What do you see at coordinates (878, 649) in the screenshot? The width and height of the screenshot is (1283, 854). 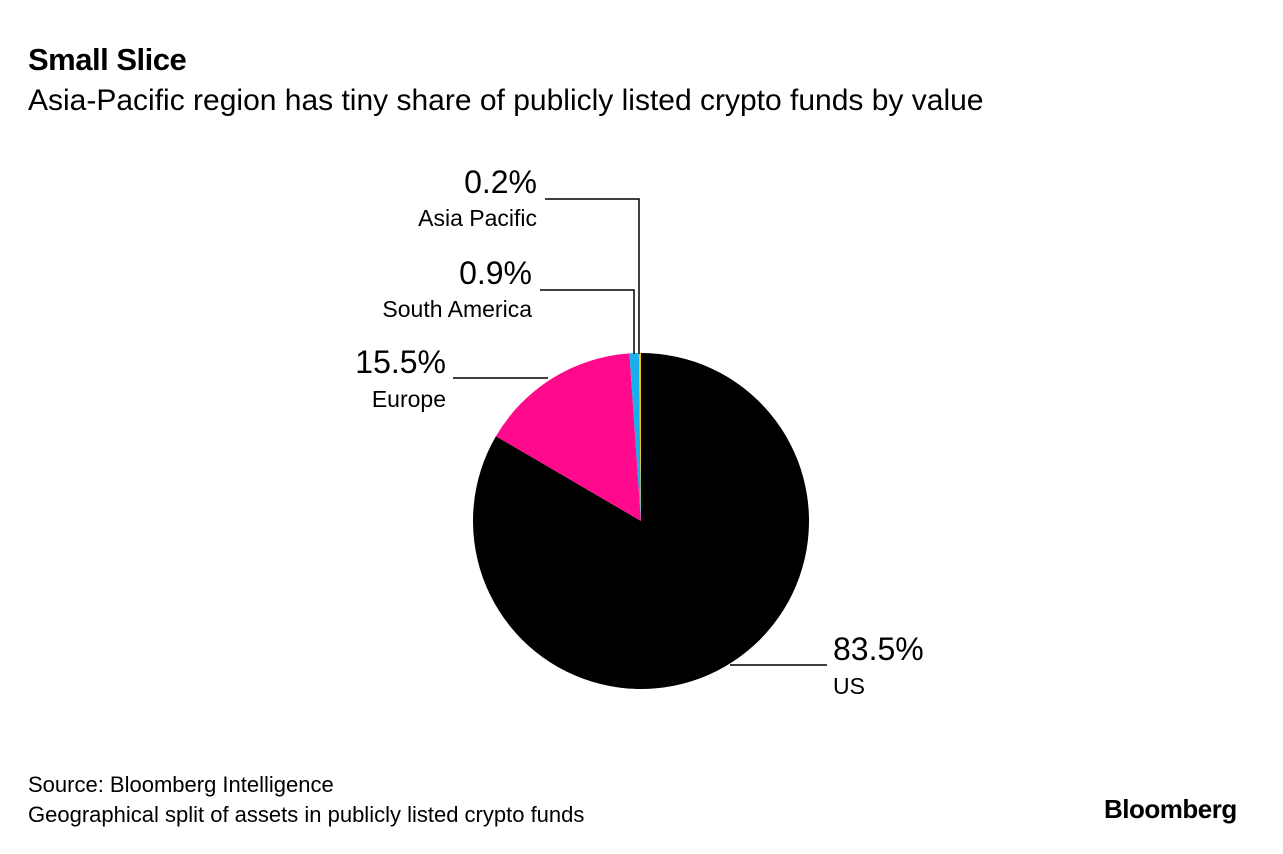 I see `data-label-us: 83.5%` at bounding box center [878, 649].